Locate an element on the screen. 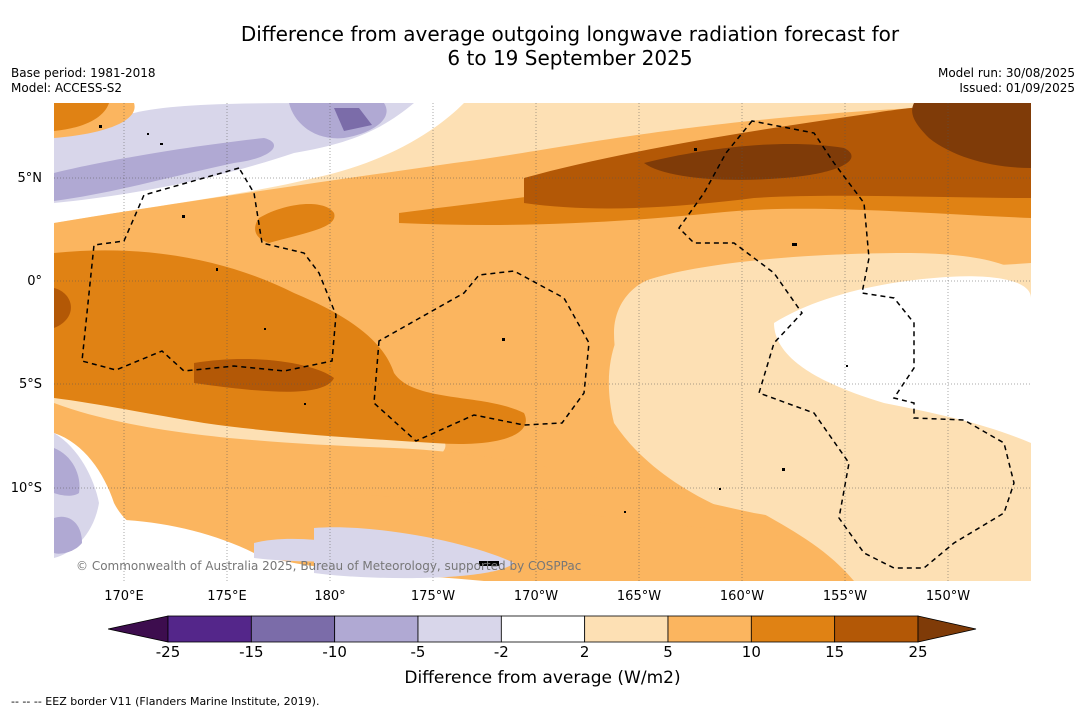 Image resolution: width=1085 pixels, height=713 pixels. meta-left: Base period: 1981-2018 Model: ACCESS-S2 is located at coordinates (83, 81).